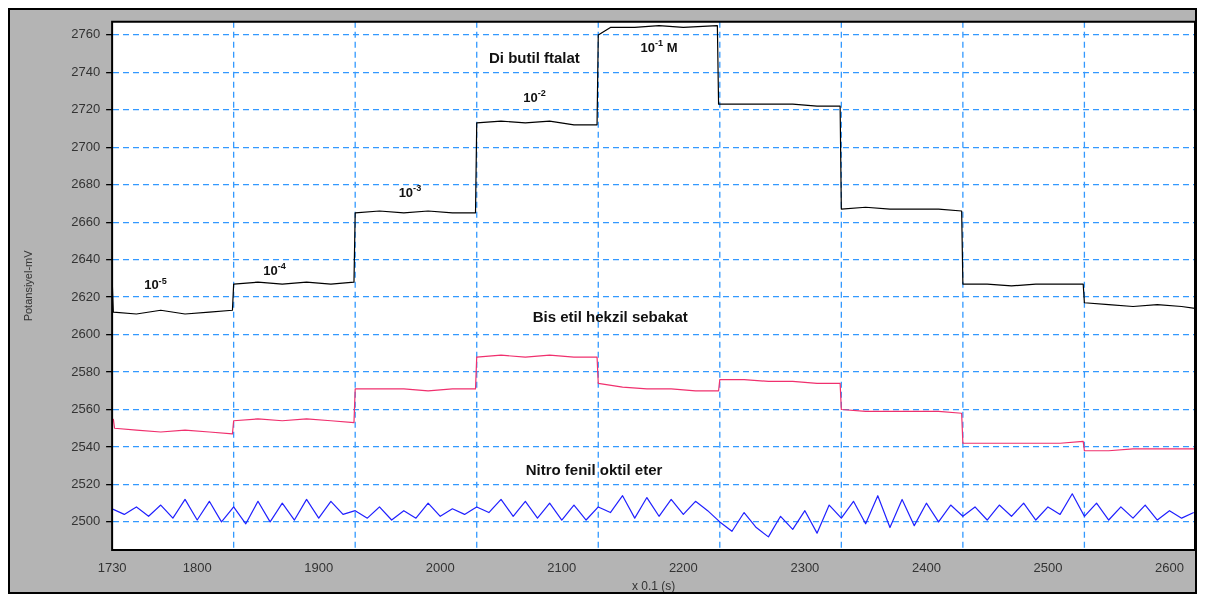 The height and width of the screenshot is (602, 1205). What do you see at coordinates (86, 409) in the screenshot?
I see `y-tick-label: 2560` at bounding box center [86, 409].